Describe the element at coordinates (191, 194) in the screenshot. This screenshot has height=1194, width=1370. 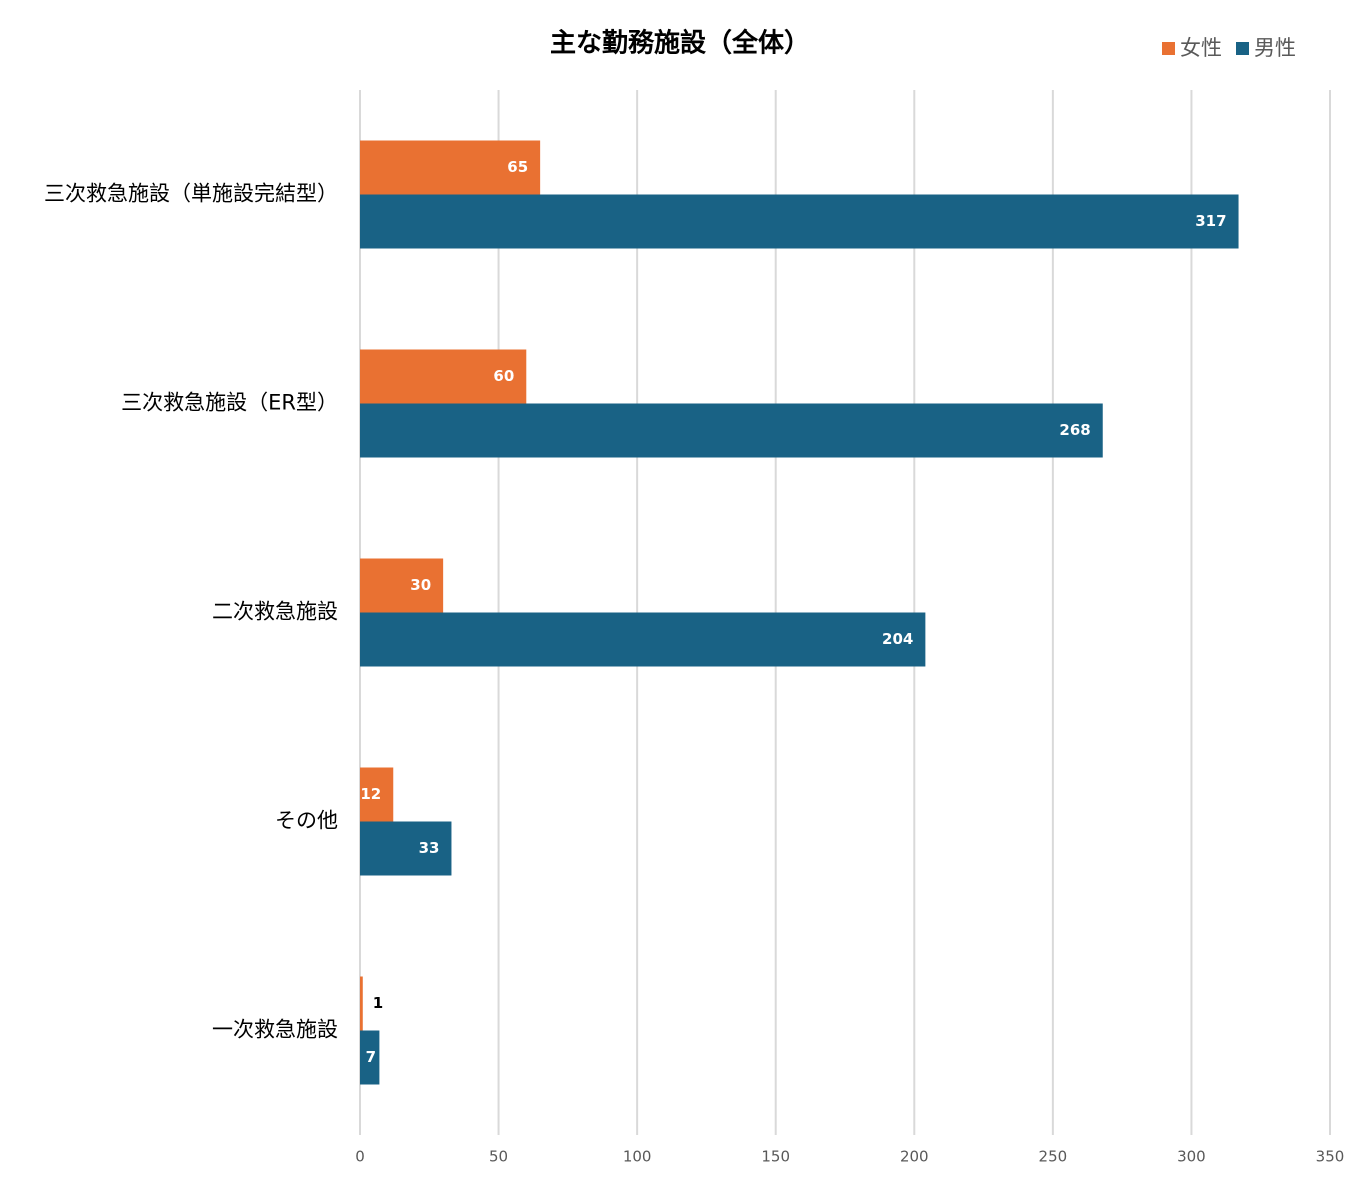
I see `y-tick-label: 三次救急施設（単施設完結型）` at that location.